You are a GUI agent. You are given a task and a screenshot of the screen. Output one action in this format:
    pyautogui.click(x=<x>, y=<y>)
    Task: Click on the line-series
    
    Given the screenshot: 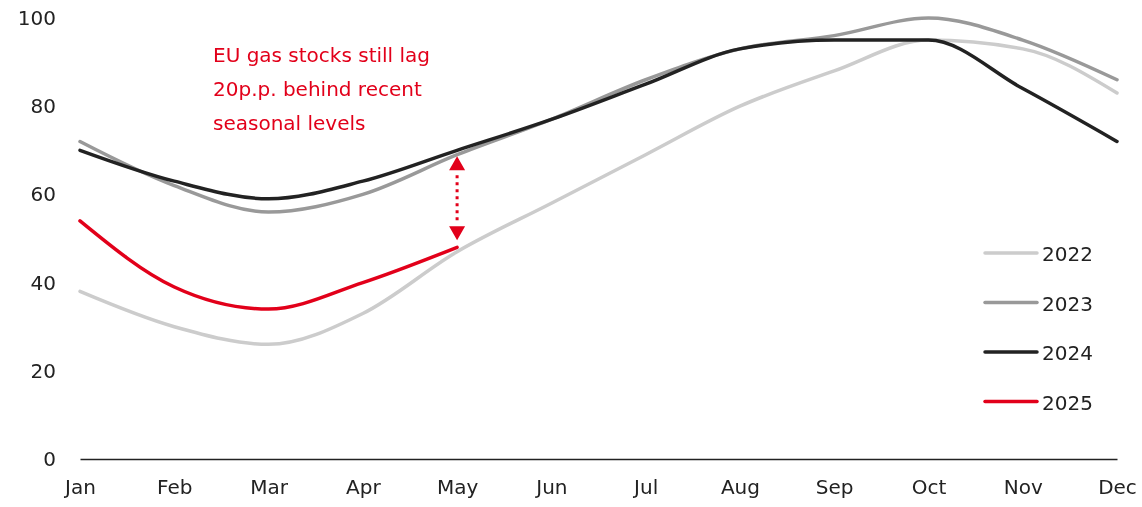 What is the action you would take?
    pyautogui.click(x=268, y=265)
    